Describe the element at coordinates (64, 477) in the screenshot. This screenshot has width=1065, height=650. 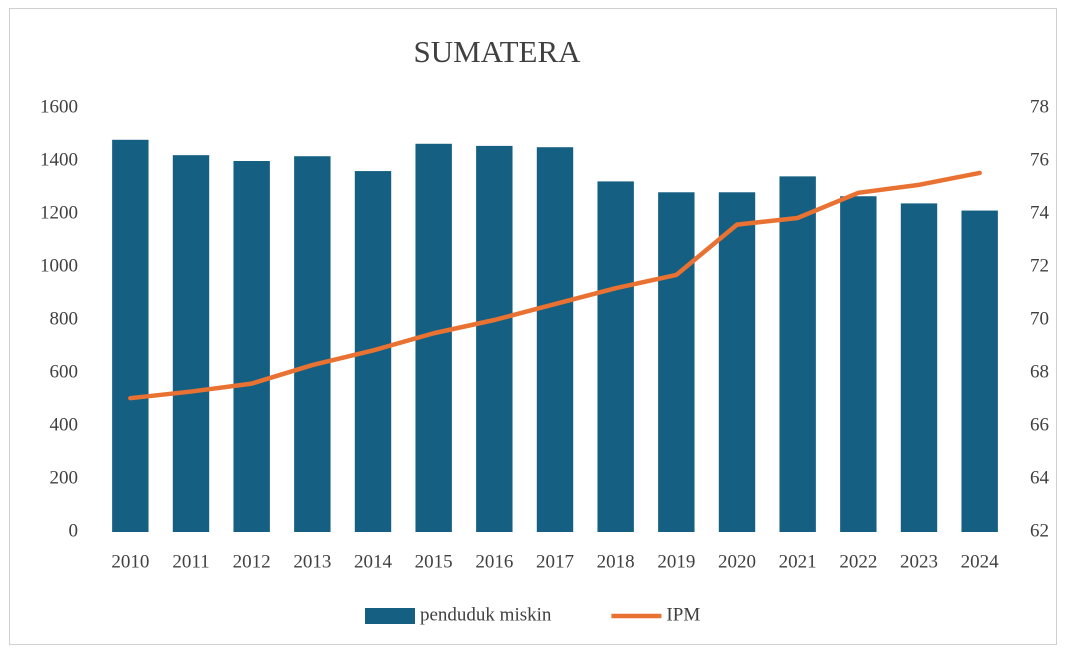
I see `y-tick-label: 200` at that location.